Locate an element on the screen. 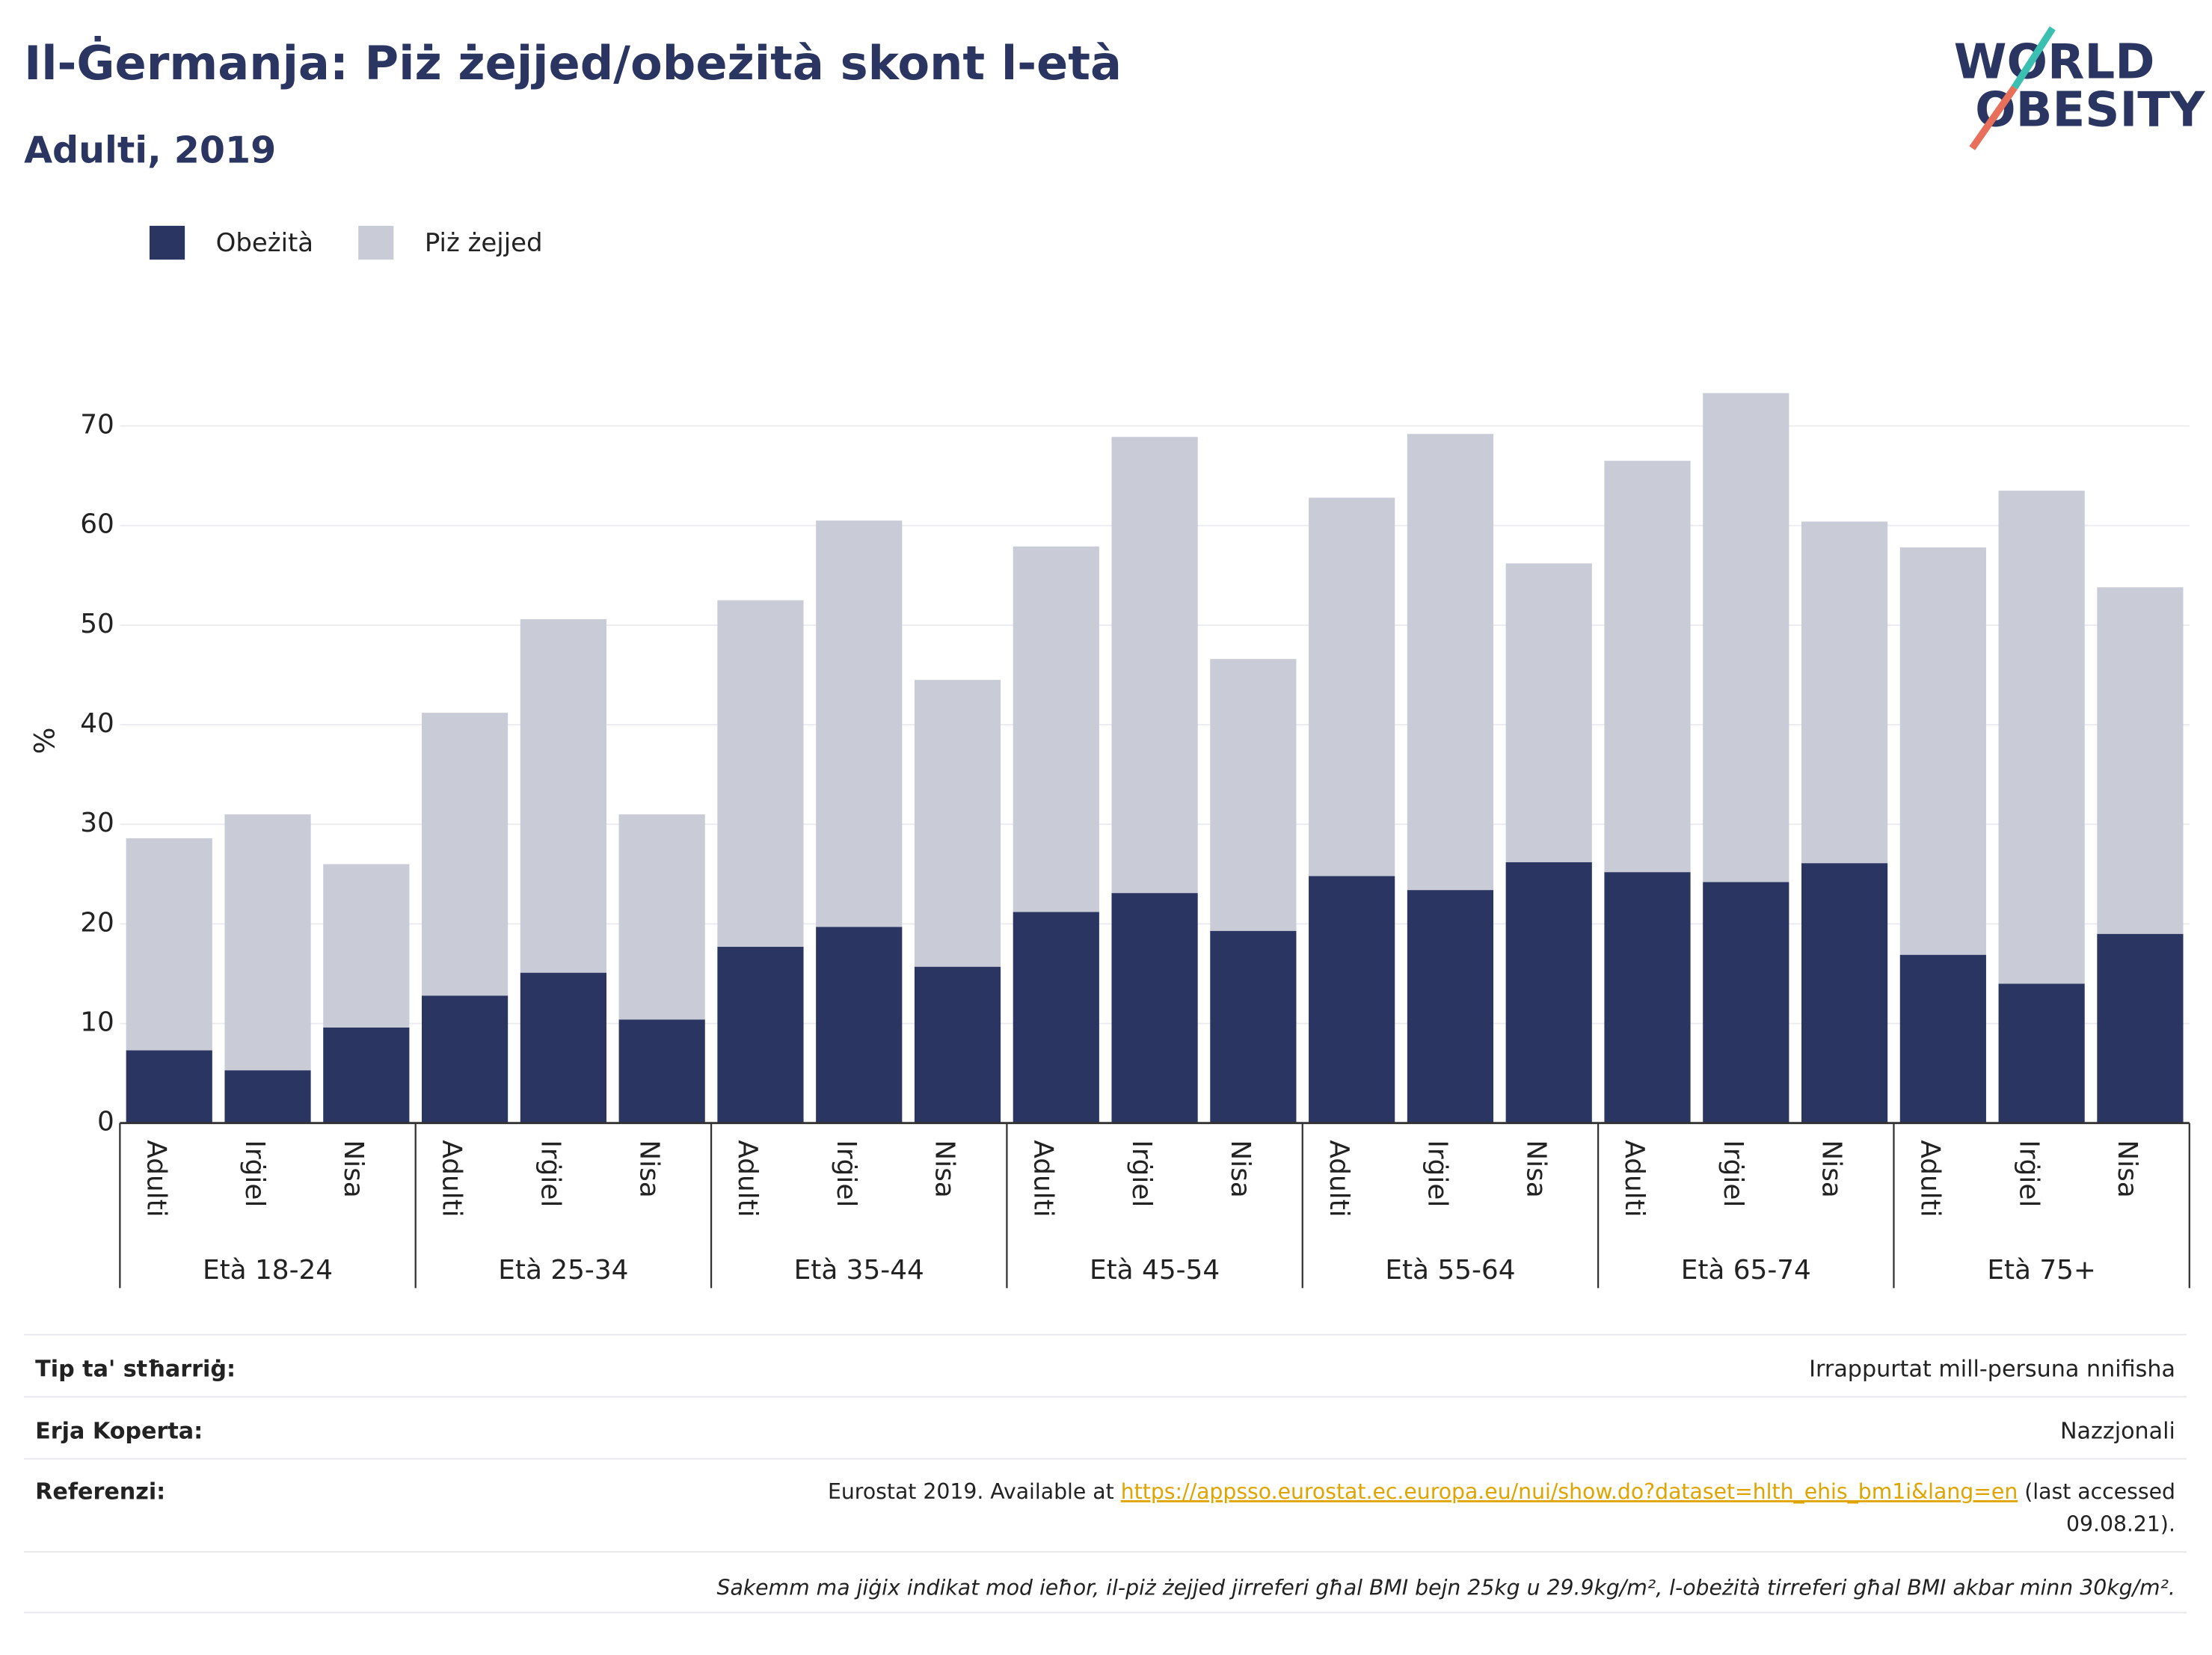 The width and height of the screenshot is (2212, 1655). y-tick-label: 30 is located at coordinates (97, 823).